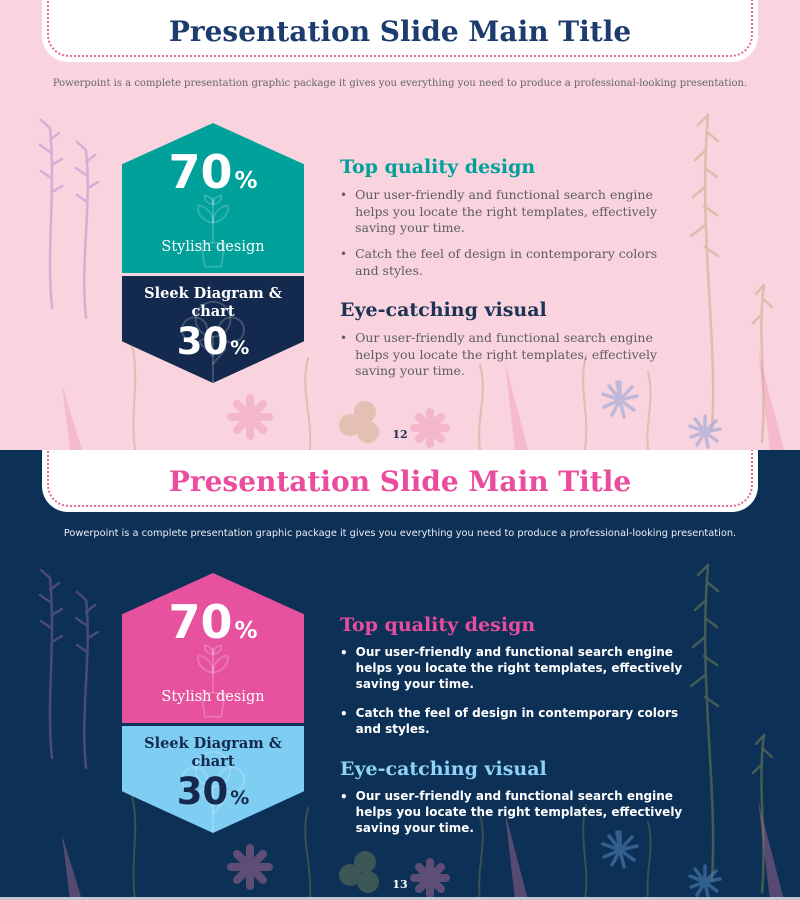 The width and height of the screenshot is (800, 900). I want to click on page-number: 12, so click(400, 434).